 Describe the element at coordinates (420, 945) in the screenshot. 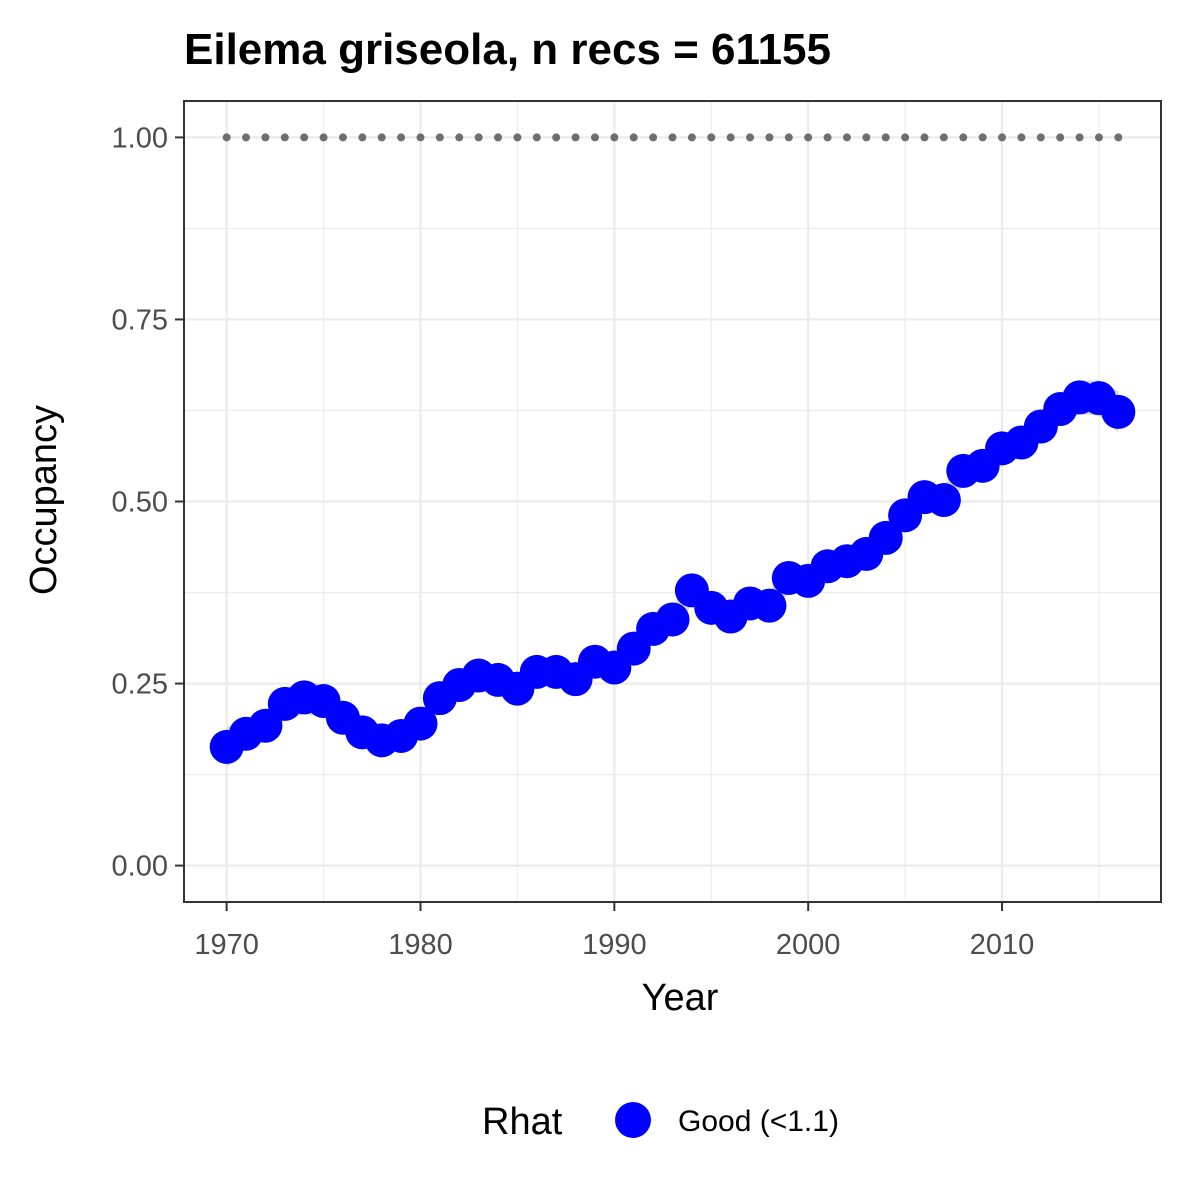

I see `x-tick-label: 1980` at that location.